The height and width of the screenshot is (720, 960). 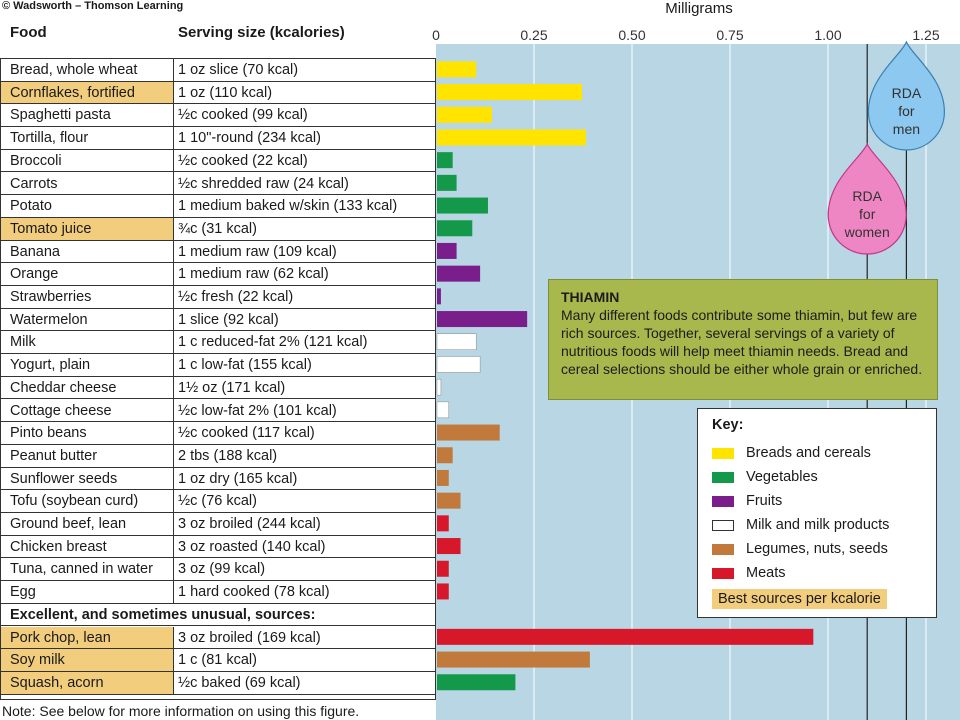 What do you see at coordinates (246, 433) in the screenshot?
I see `serving-size: ½c cooked (117 kcal)` at bounding box center [246, 433].